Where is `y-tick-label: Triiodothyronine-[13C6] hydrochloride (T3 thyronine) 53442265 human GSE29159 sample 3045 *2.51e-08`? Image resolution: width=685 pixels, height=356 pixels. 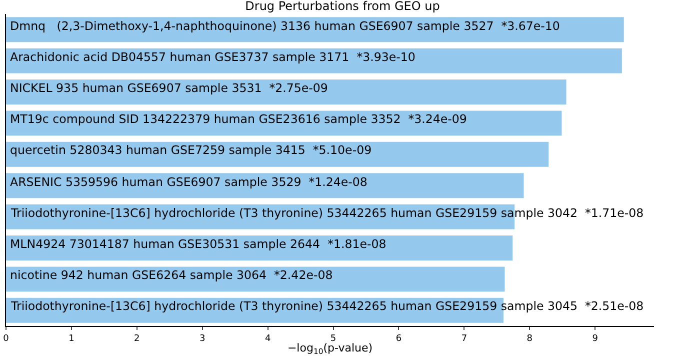 y-tick-label: Triiodothyronine-[13C6] hydrochloride (T3 thyronine) 53442265 human GSE29159 sample 3045 *2.51e-08 is located at coordinates (327, 306).